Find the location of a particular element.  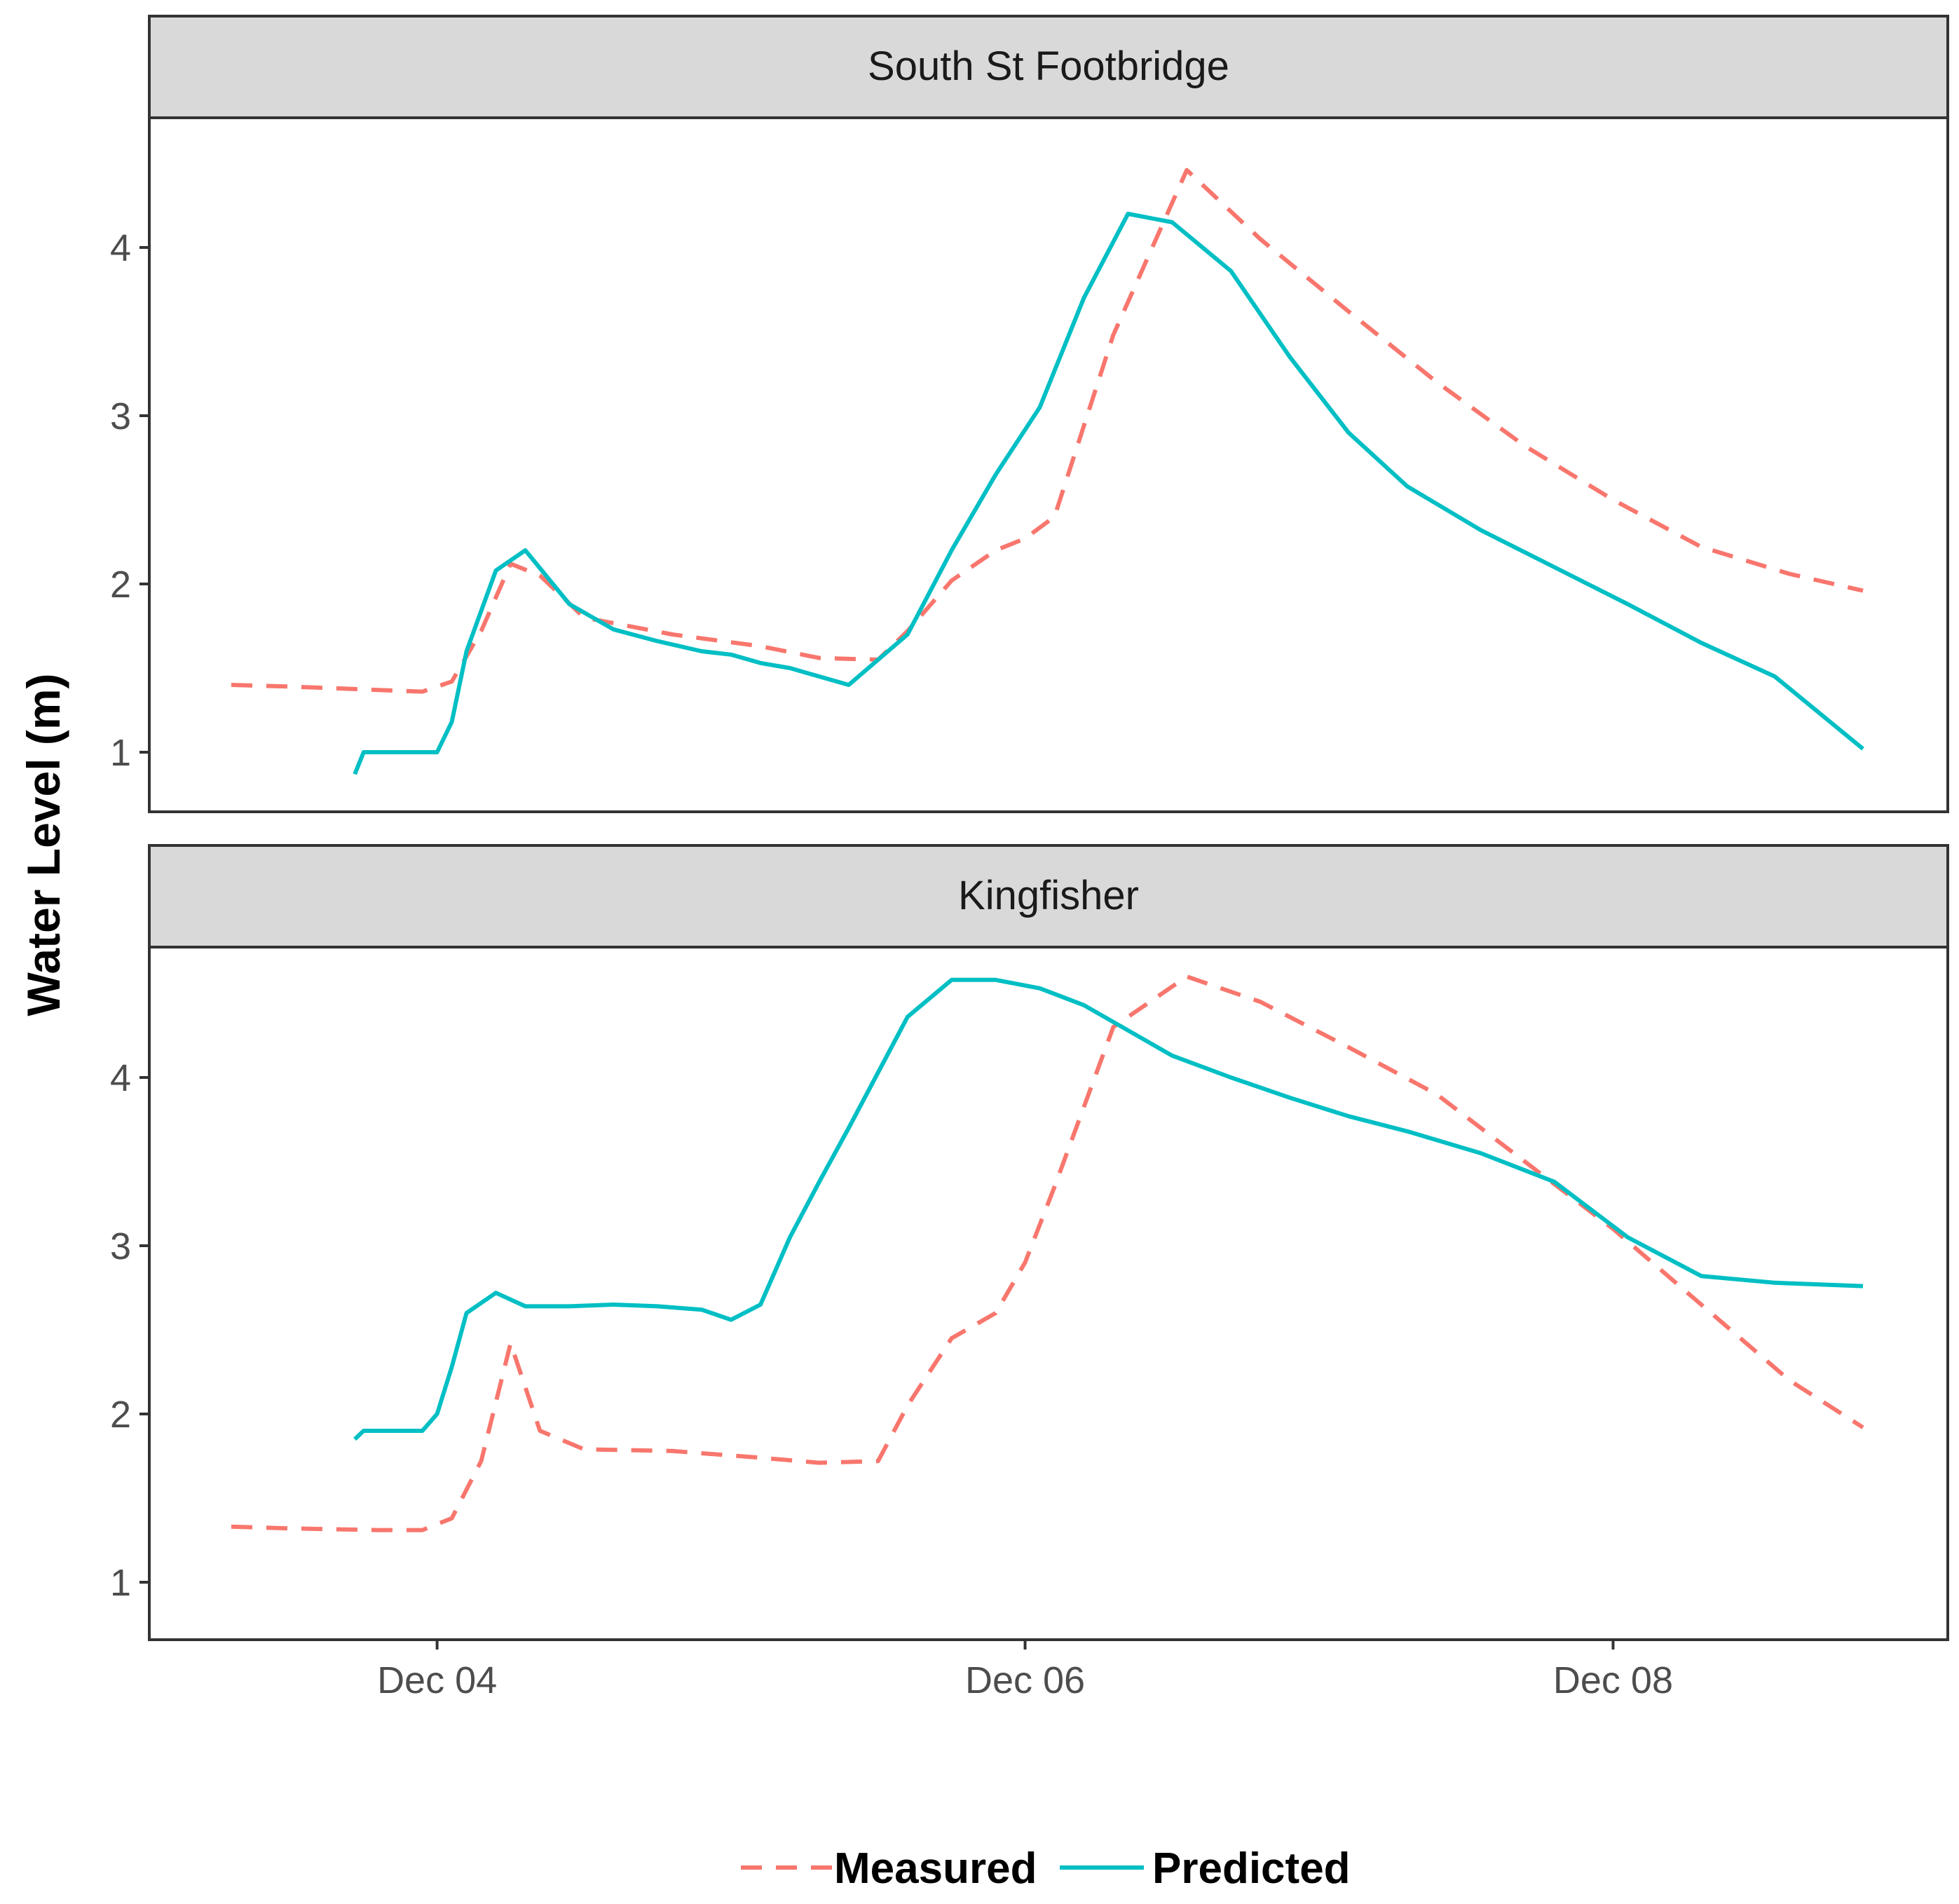

panel-1-y-tick-label: 4 is located at coordinates (120, 248).